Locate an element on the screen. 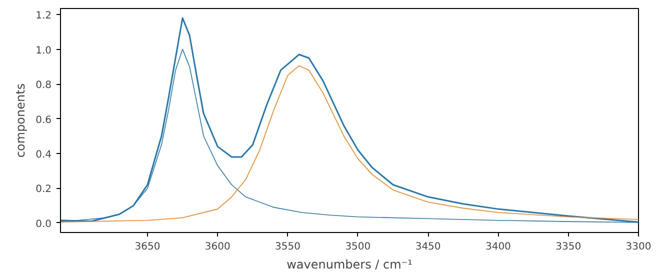 This screenshot has width=662, height=278. x-tick-label: 3550 is located at coordinates (287, 247).